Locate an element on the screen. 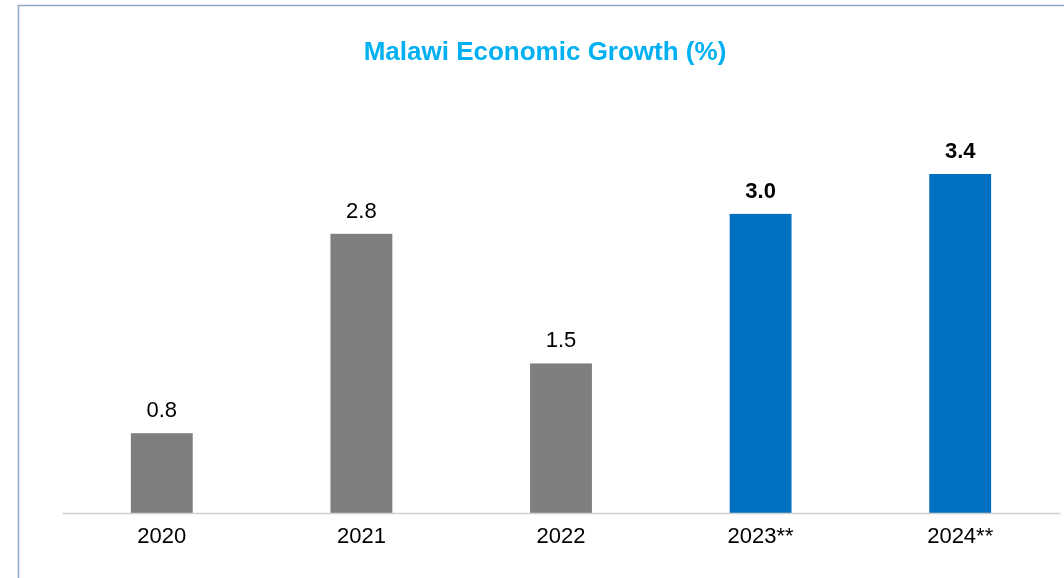  data-label: 3.4 is located at coordinates (960, 150).